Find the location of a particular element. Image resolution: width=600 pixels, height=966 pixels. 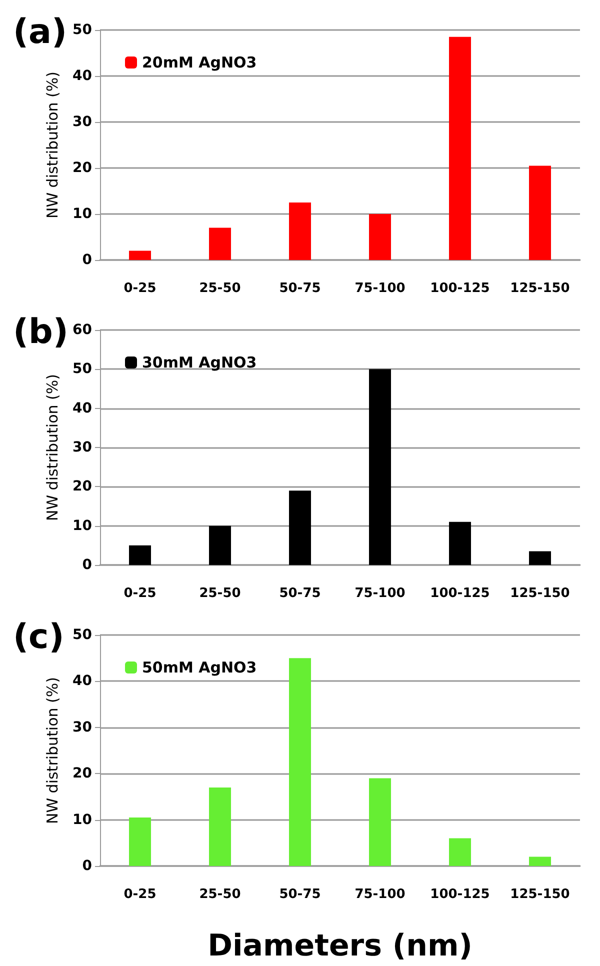

legend-label: 50mM AgNO3 is located at coordinates (199, 667).